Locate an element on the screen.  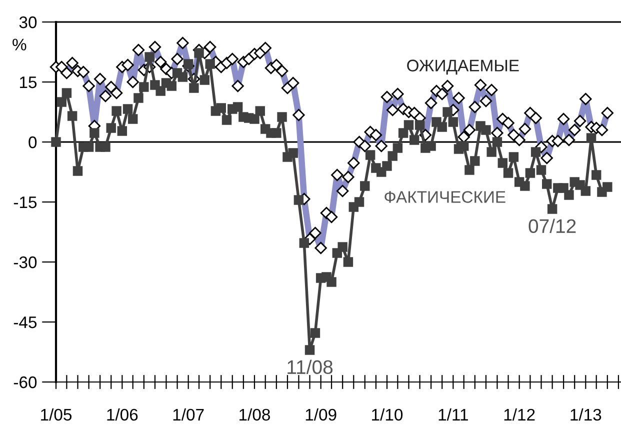
x-tick-label: 1/06 is located at coordinates (122, 414).